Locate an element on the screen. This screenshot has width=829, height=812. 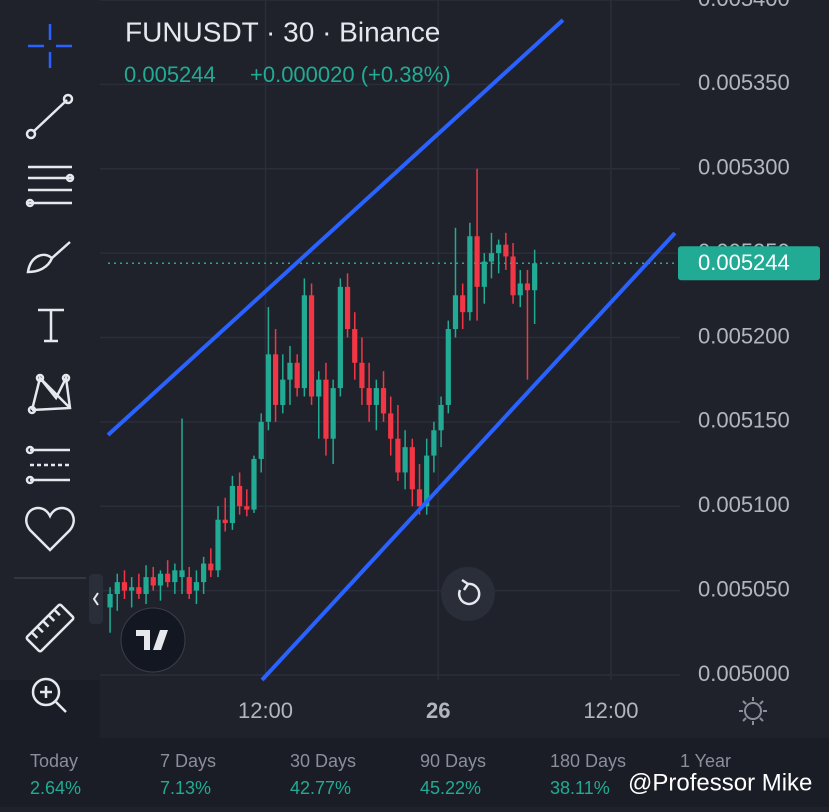
period-change: 38.11% is located at coordinates (580, 788).